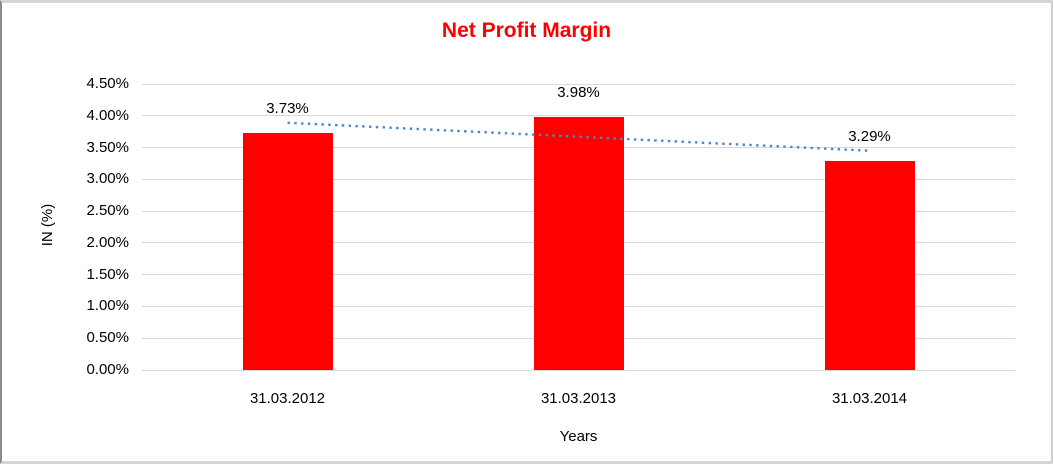 The height and width of the screenshot is (464, 1053). I want to click on chart-title: Net Profit Margin, so click(526, 30).